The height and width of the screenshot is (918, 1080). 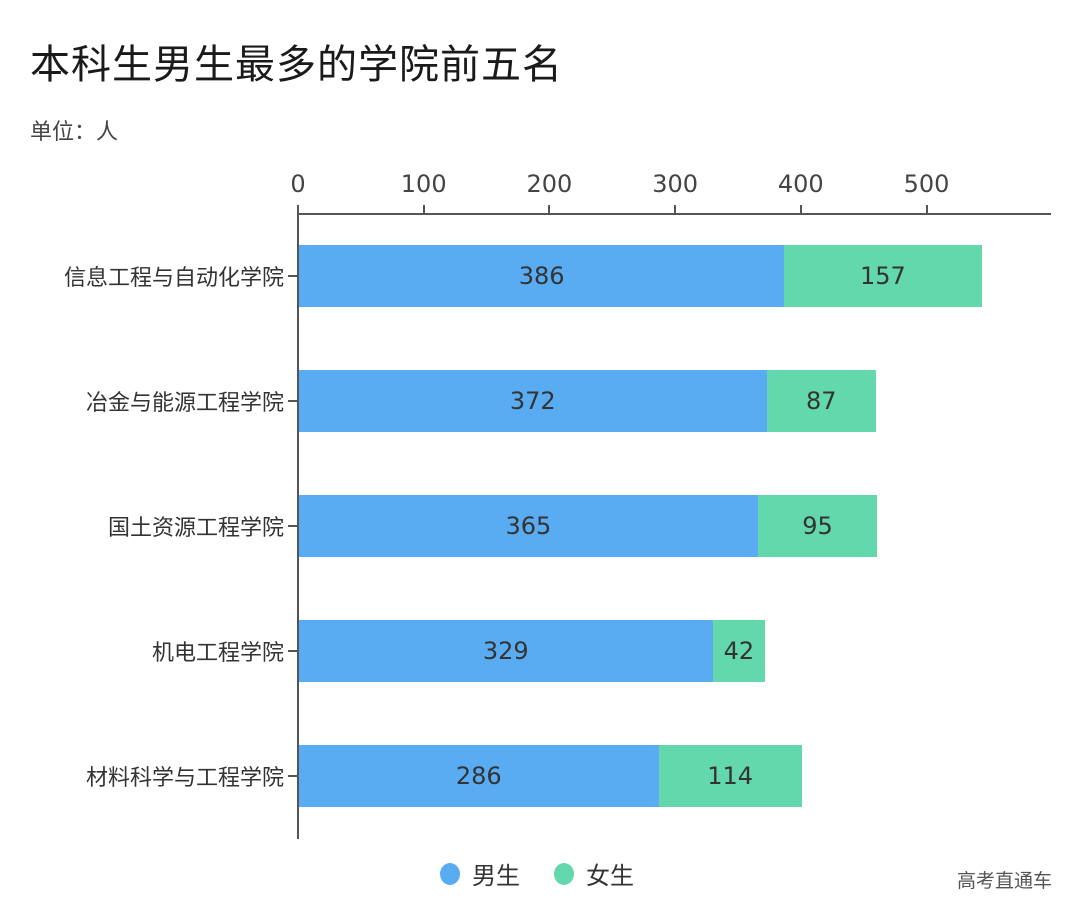 What do you see at coordinates (298, 522) in the screenshot?
I see `y-axis-line` at bounding box center [298, 522].